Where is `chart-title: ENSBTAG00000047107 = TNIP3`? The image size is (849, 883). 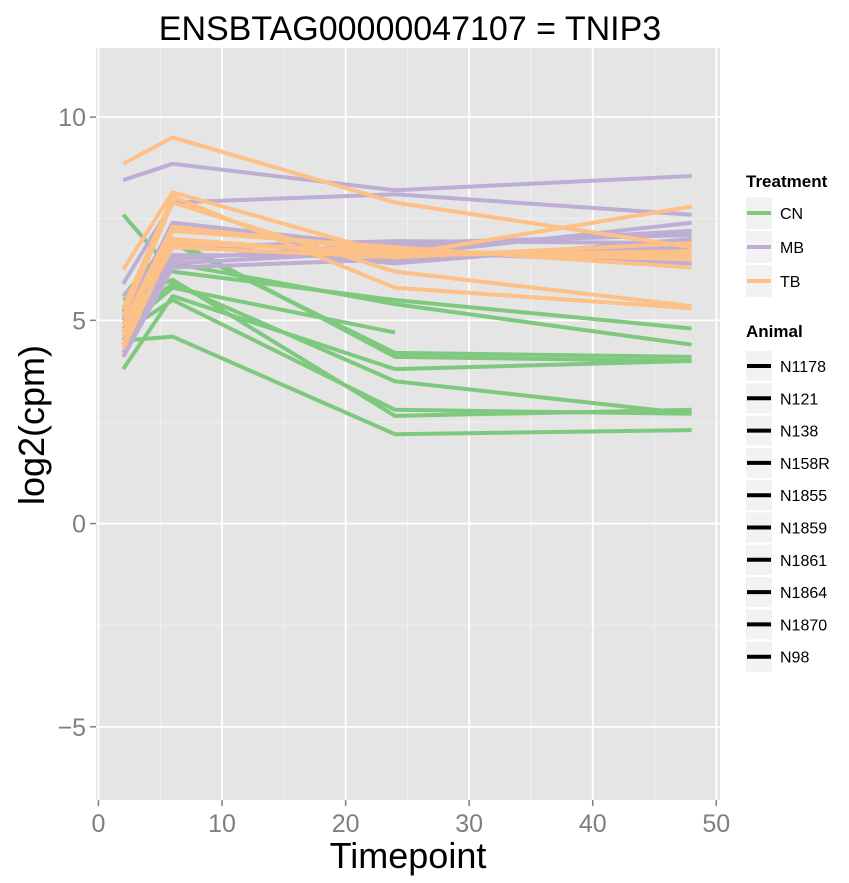
chart-title: ENSBTAG00000047107 = TNIP3 is located at coordinates (410, 29).